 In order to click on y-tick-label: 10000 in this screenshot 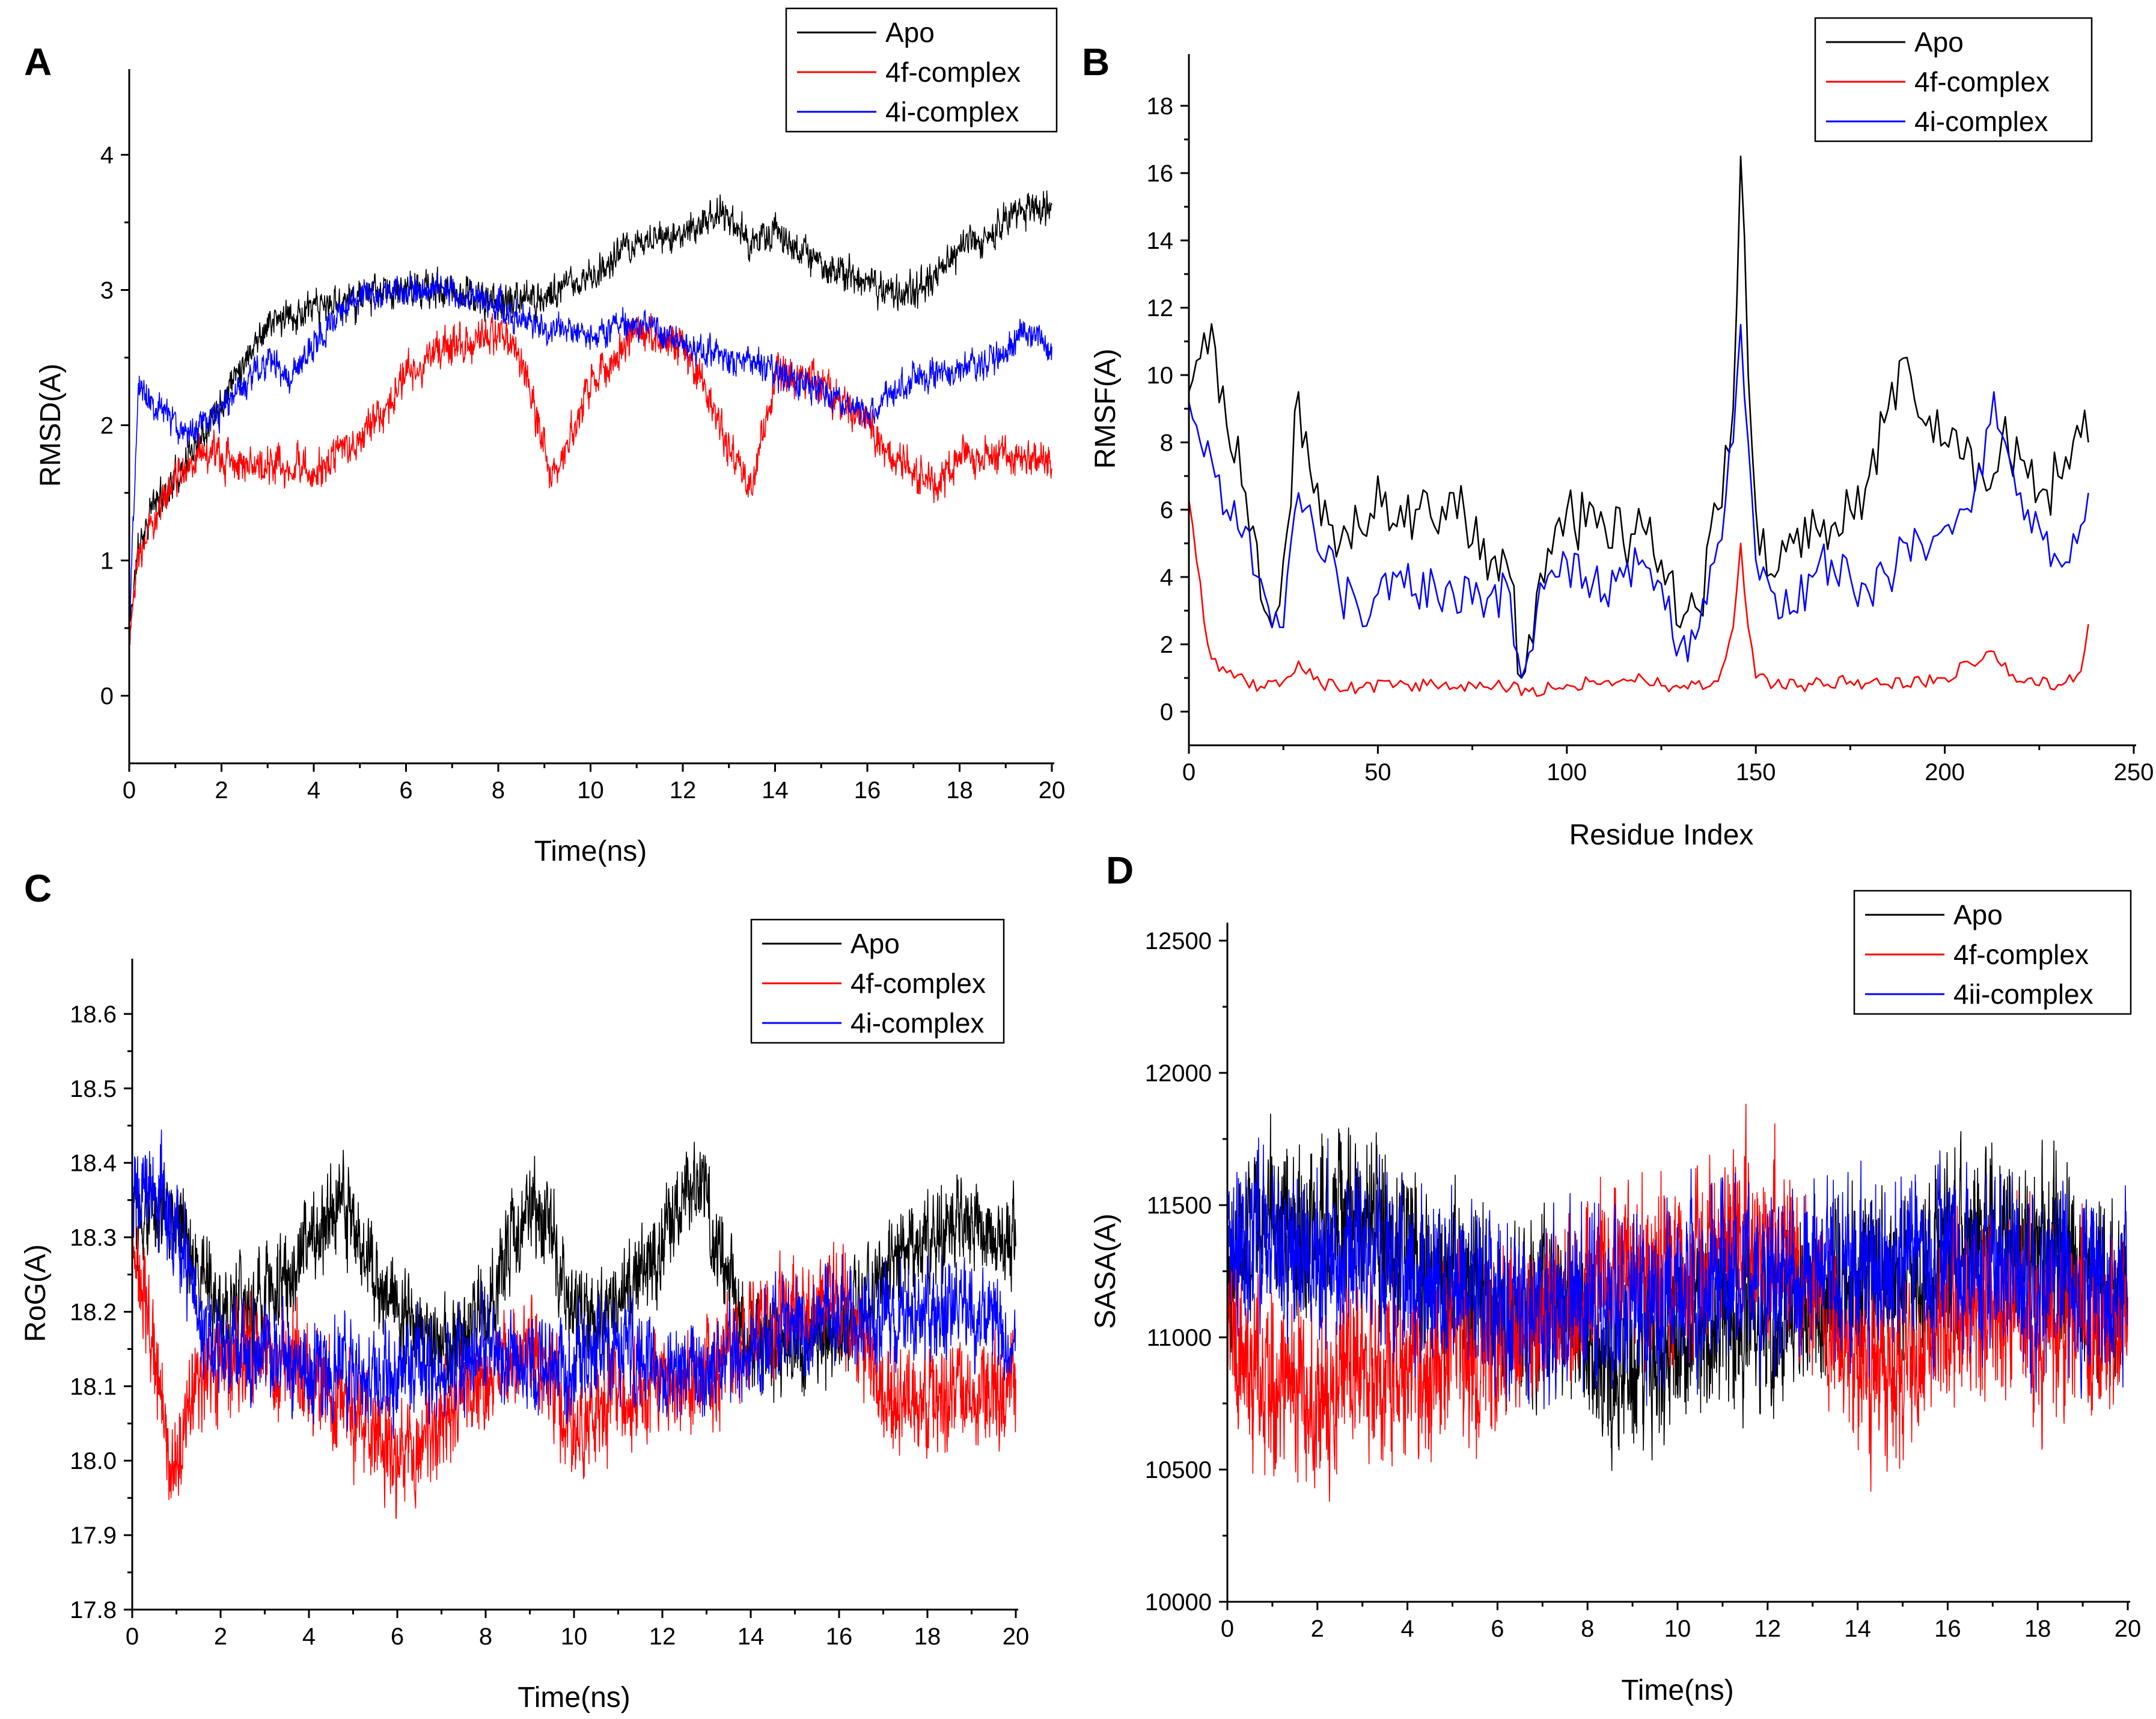, I will do `click(1178, 1603)`.